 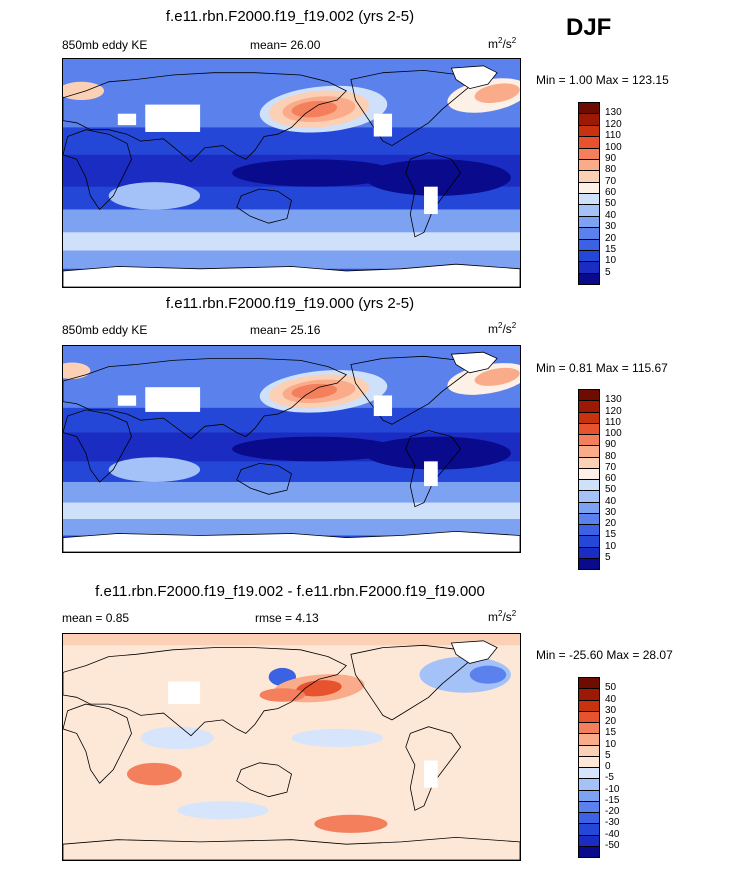 What do you see at coordinates (105, 45) in the screenshot?
I see `panel1-variable-label: 850mb eddy KE` at bounding box center [105, 45].